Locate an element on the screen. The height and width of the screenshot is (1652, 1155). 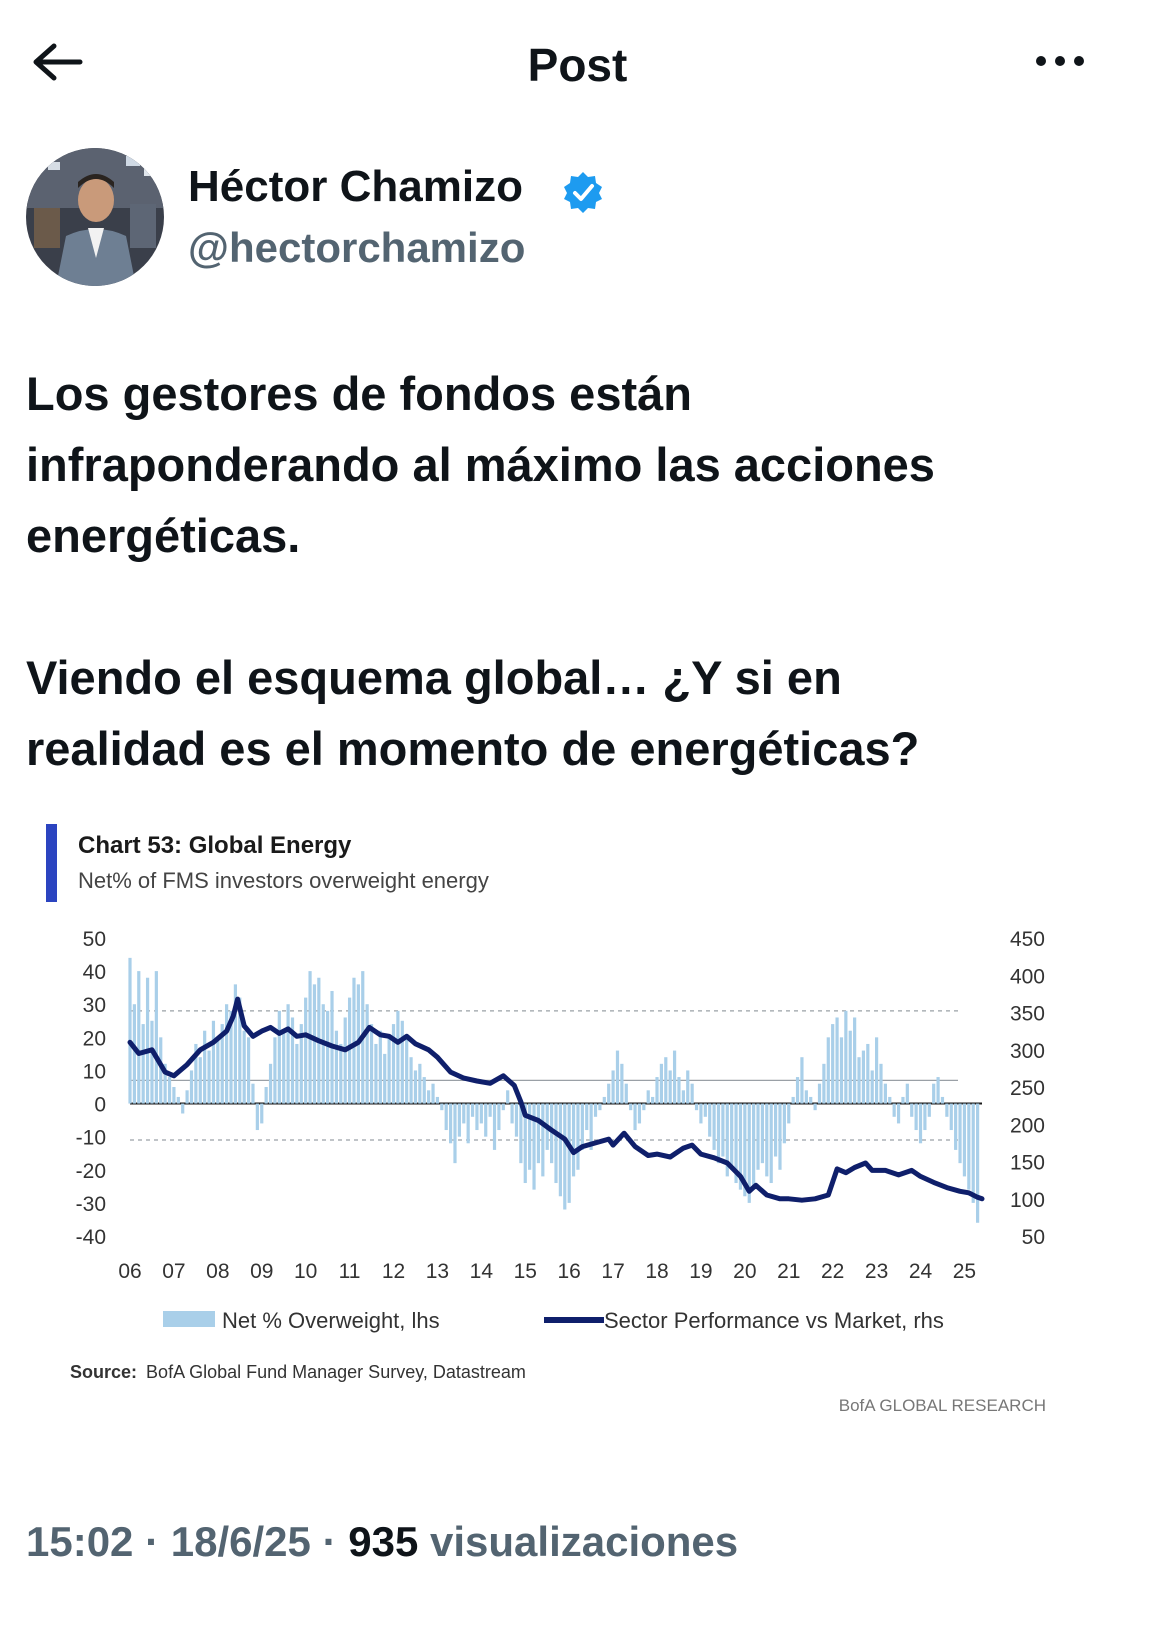
x-axis-tick-label: 19 is located at coordinates (700, 1271).